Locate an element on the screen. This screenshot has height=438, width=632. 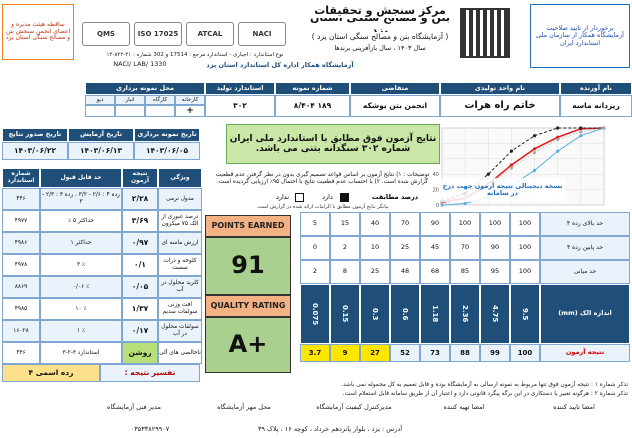
property-cell: ۰/۱ is located at coordinates (140, 265).